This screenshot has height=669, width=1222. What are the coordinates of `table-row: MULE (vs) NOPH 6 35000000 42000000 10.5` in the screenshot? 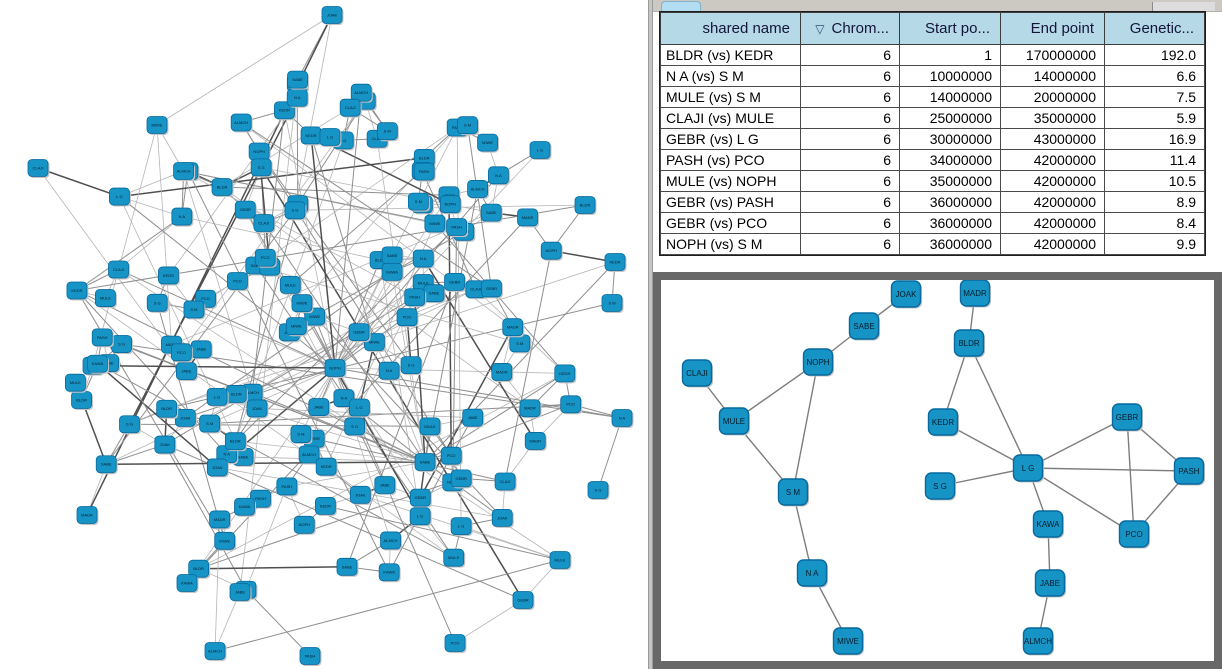 It's located at (932, 181).